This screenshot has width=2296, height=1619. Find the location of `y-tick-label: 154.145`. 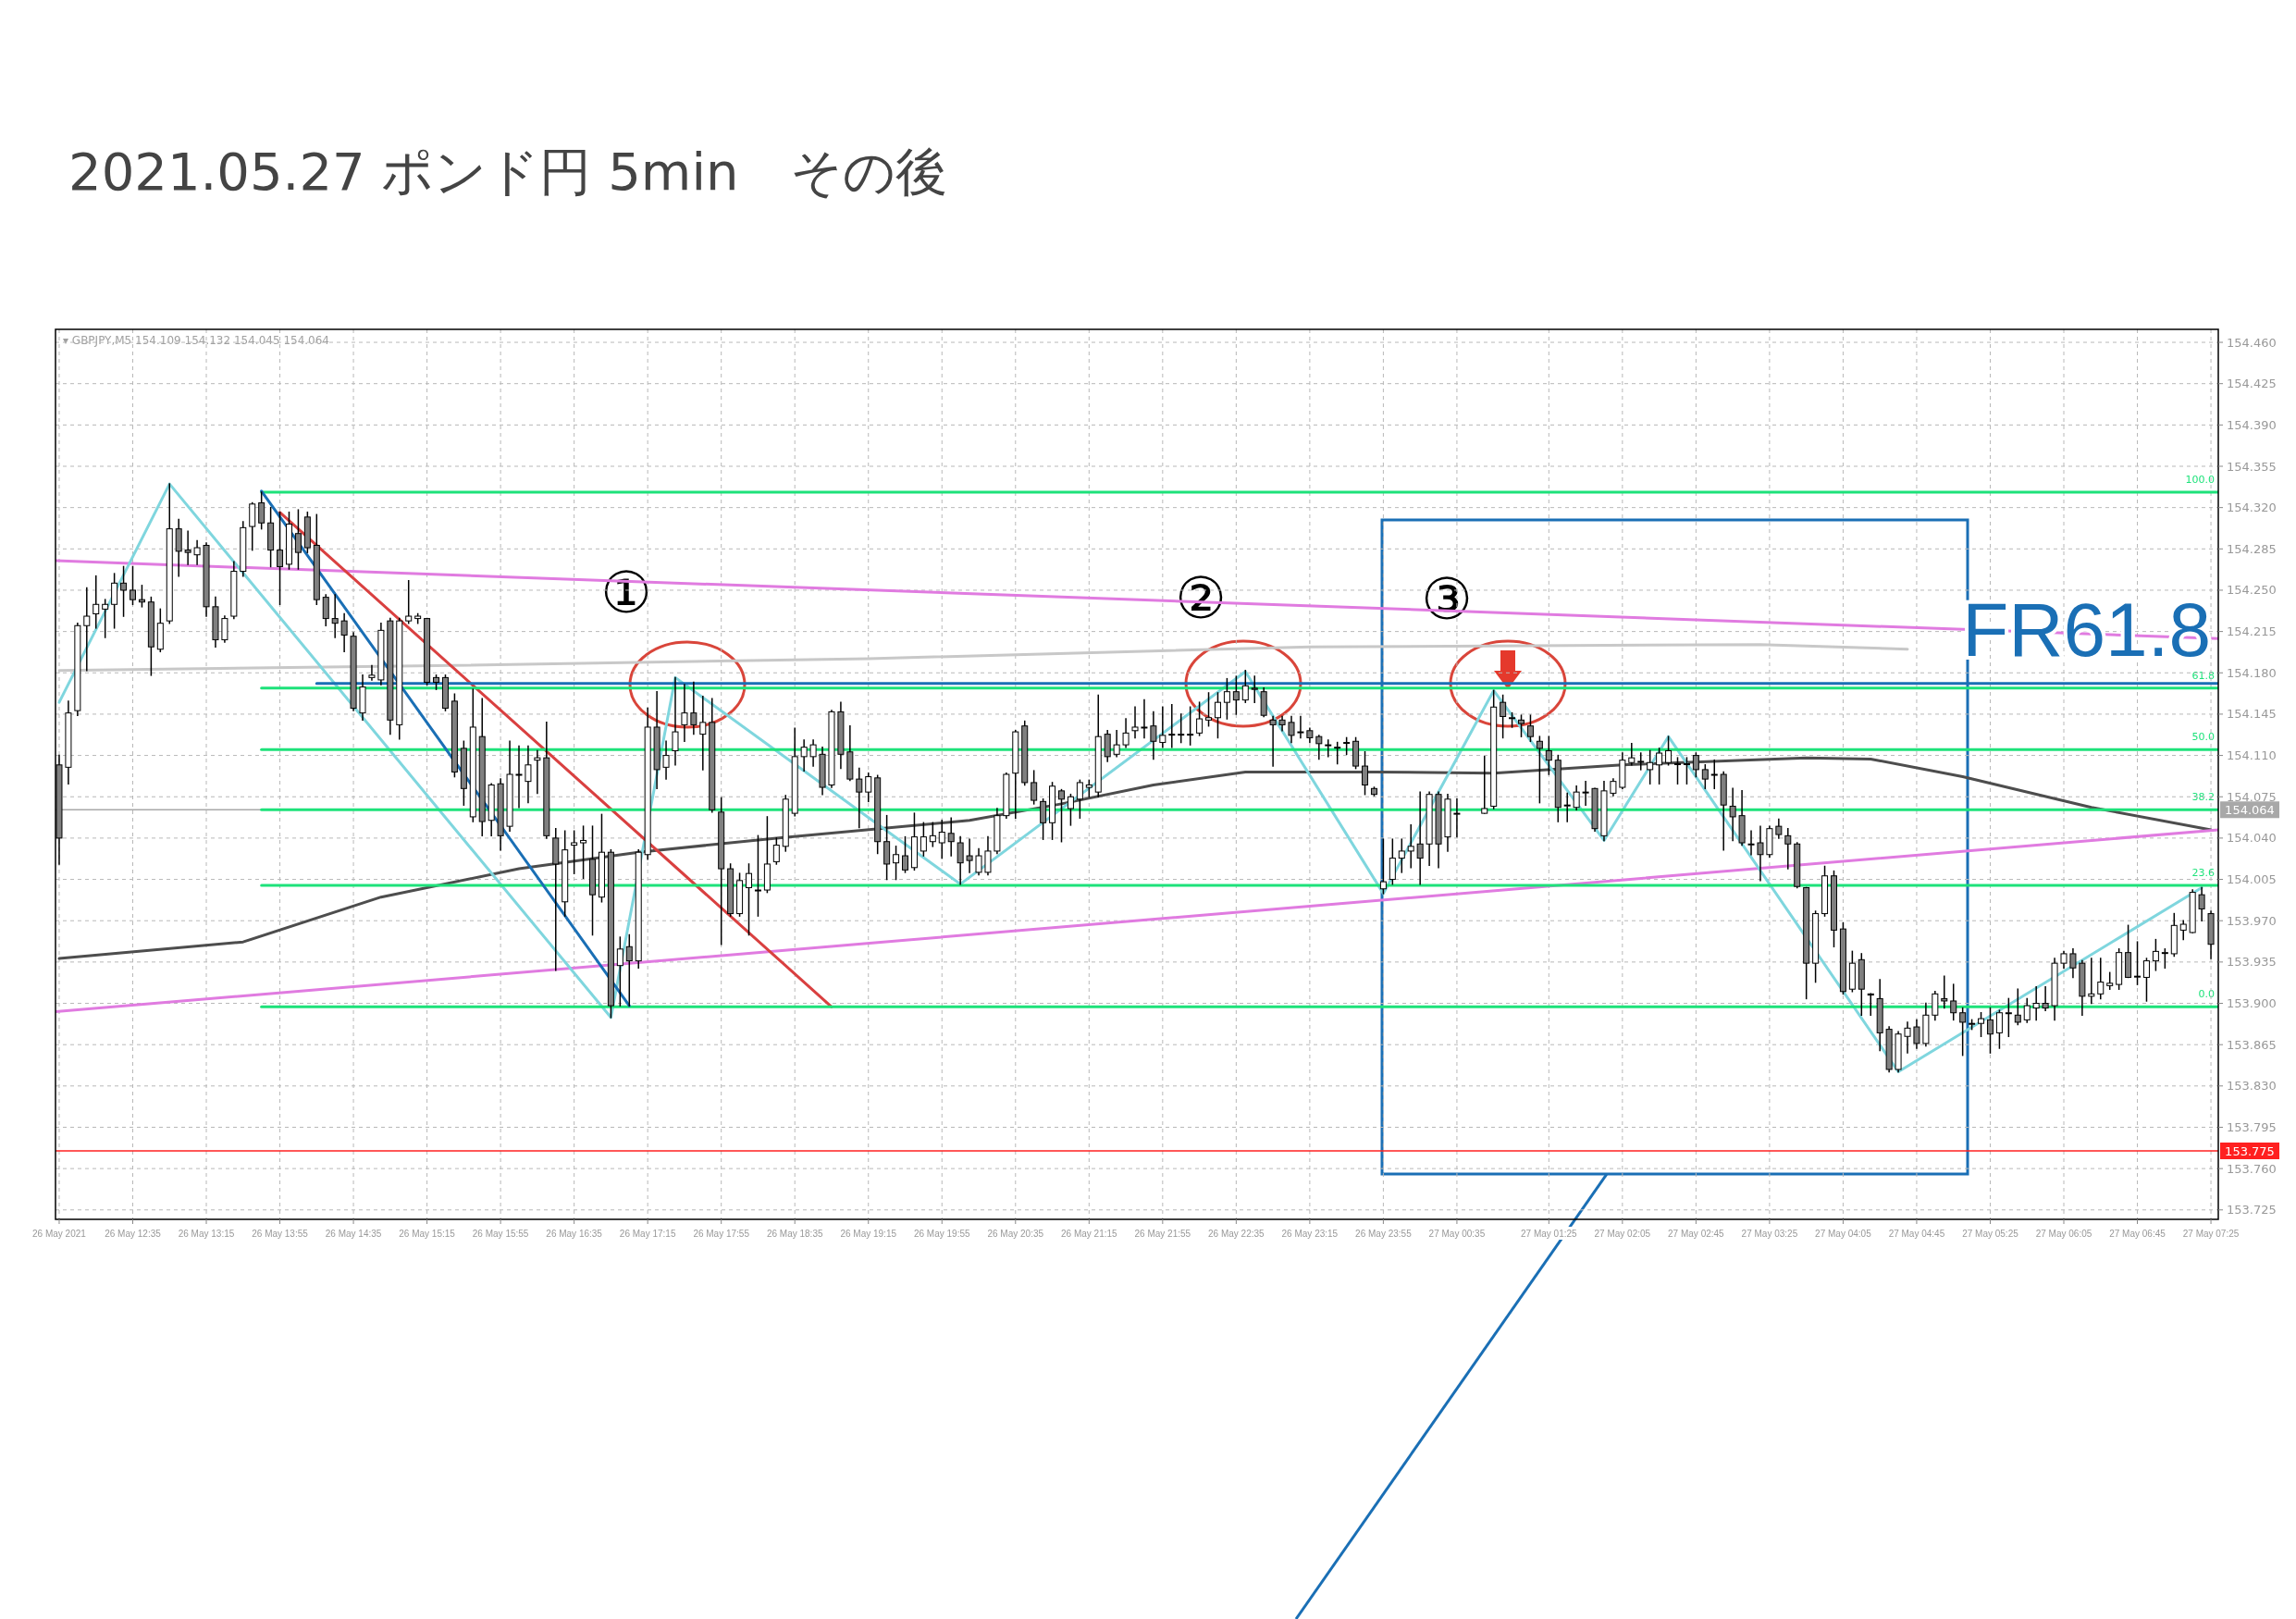

y-tick-label: 154.145 is located at coordinates (2252, 714).